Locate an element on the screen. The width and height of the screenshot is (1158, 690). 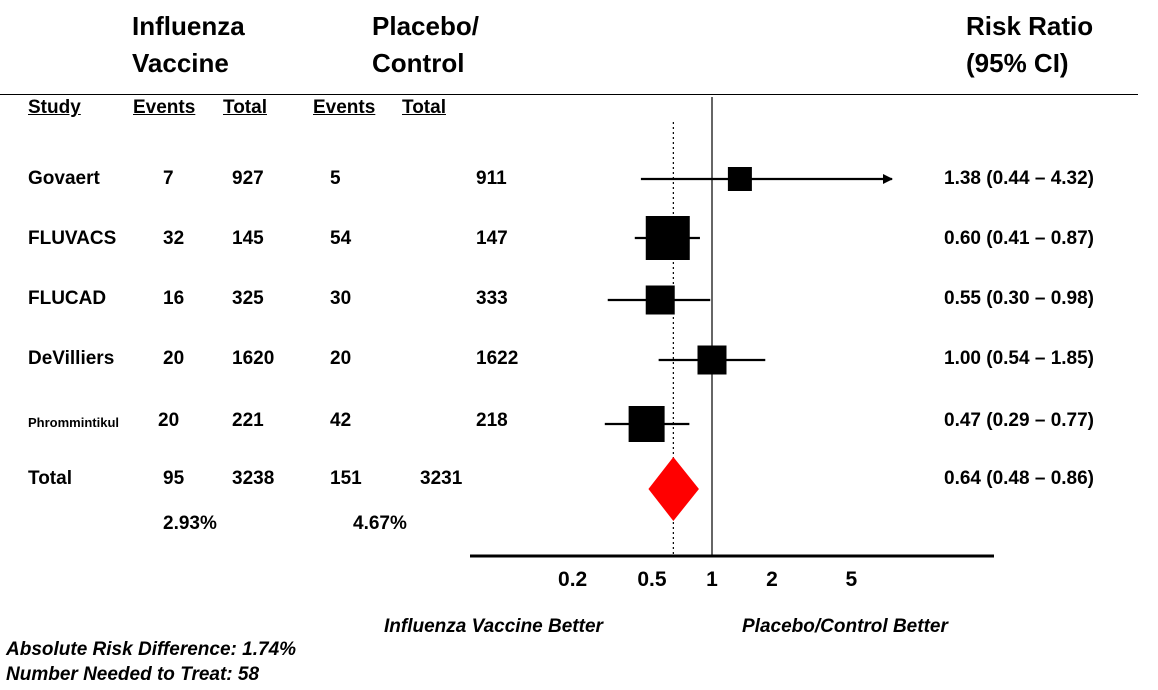
header-rule is located at coordinates (569, 94).